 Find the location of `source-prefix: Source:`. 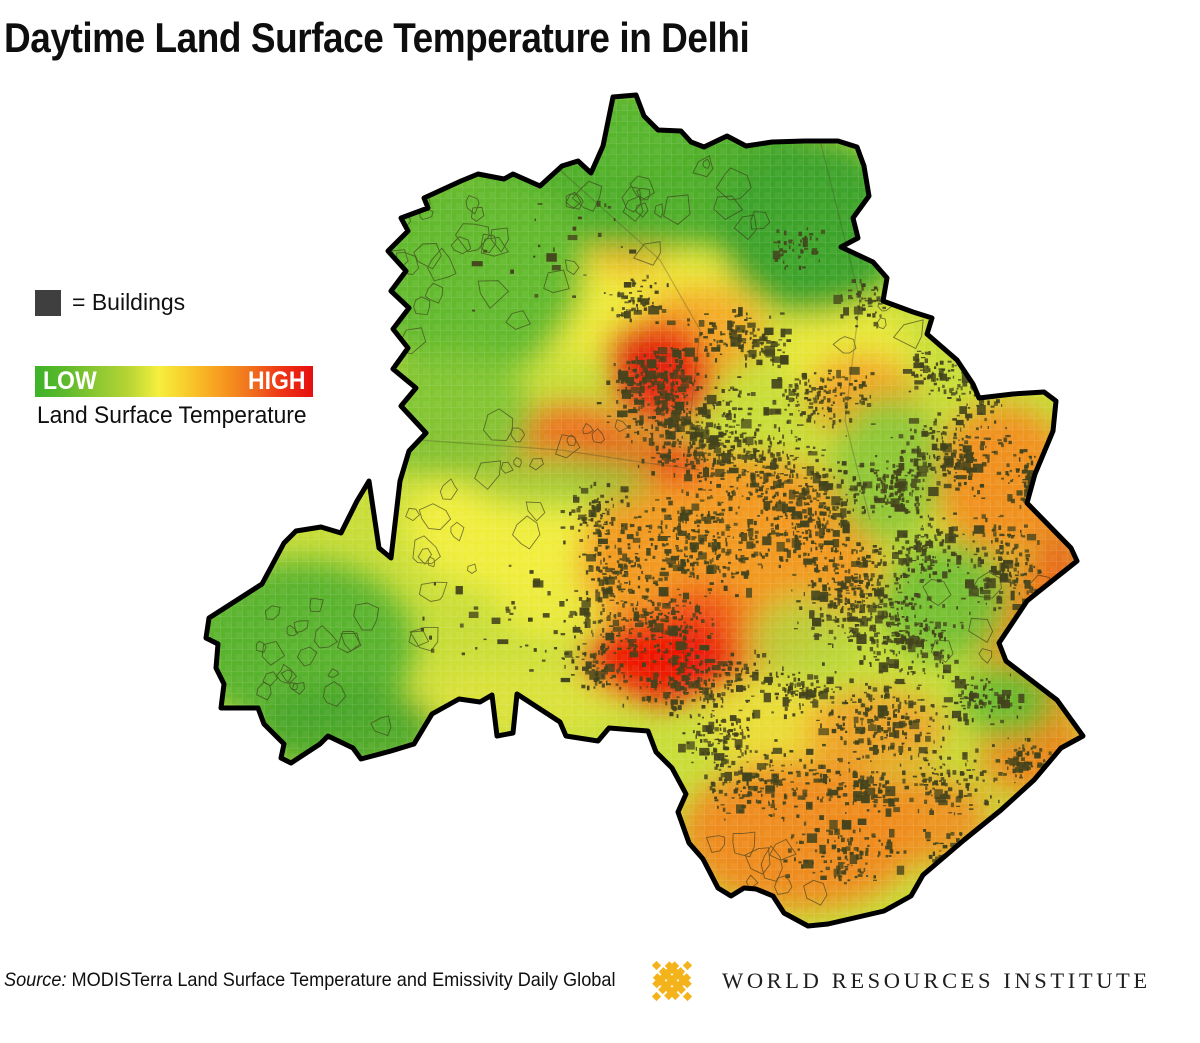

source-prefix: Source: is located at coordinates (35, 980).